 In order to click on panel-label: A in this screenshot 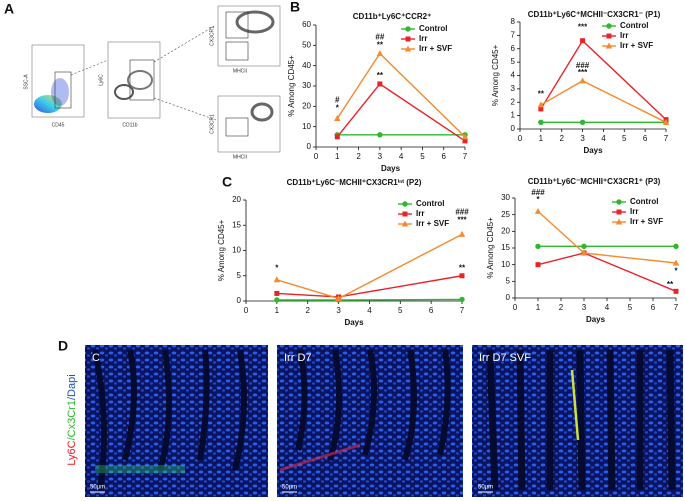, I will do `click(9, 9)`.